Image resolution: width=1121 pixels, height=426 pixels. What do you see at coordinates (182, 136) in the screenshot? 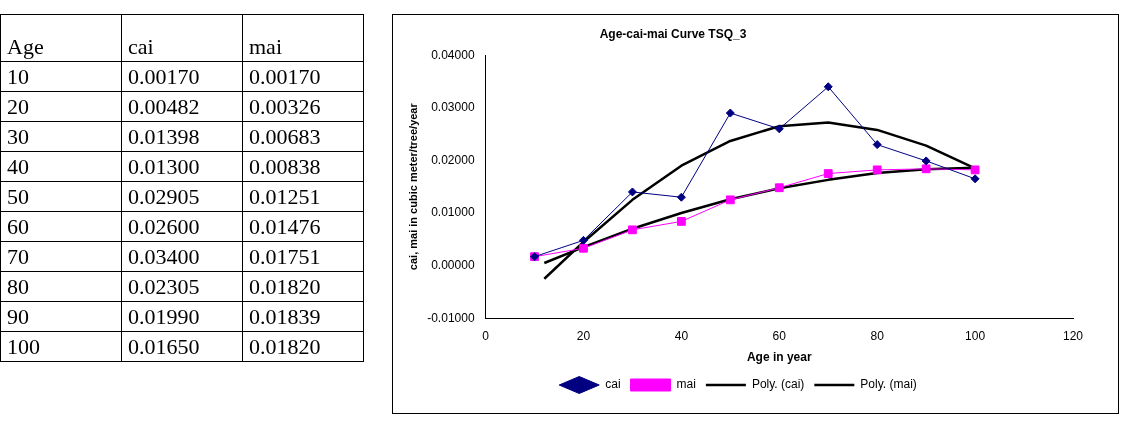
I see `data-label: 0.01398` at bounding box center [182, 136].